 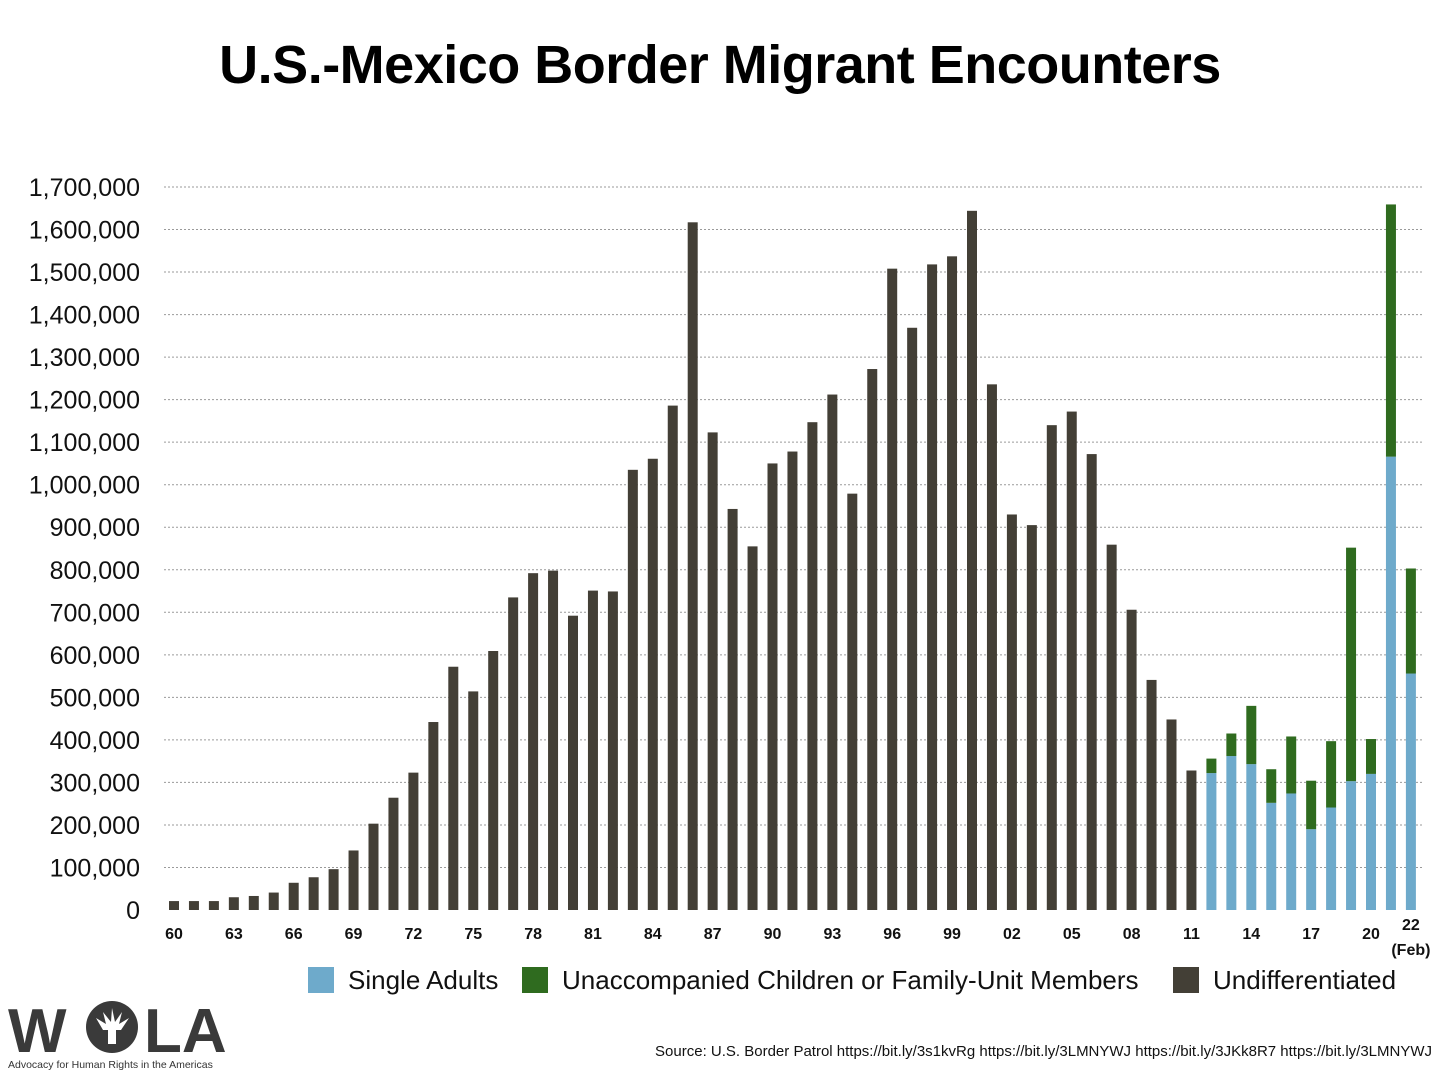 I want to click on y-tick-label: 100,000, so click(x=95, y=868).